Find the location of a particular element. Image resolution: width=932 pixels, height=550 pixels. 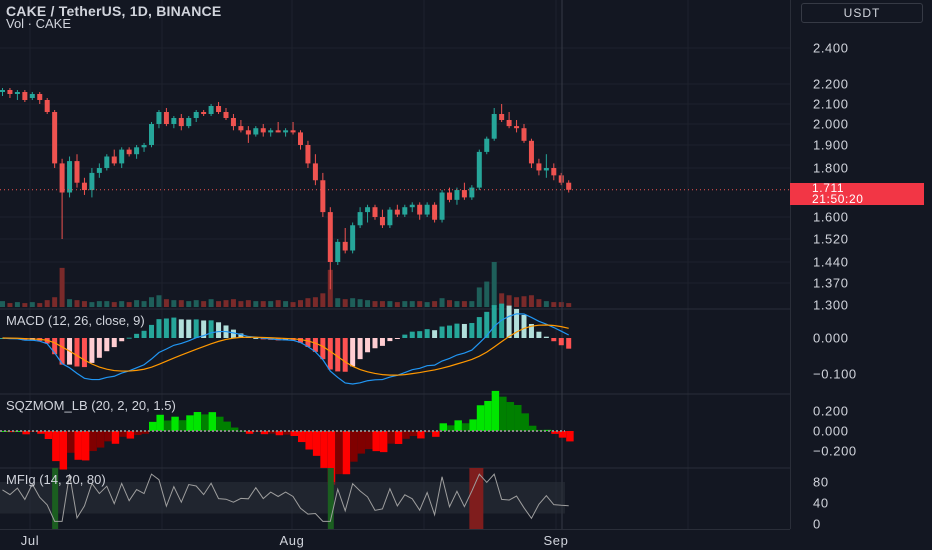

volume-legend: Vol · CAKE is located at coordinates (39, 23).